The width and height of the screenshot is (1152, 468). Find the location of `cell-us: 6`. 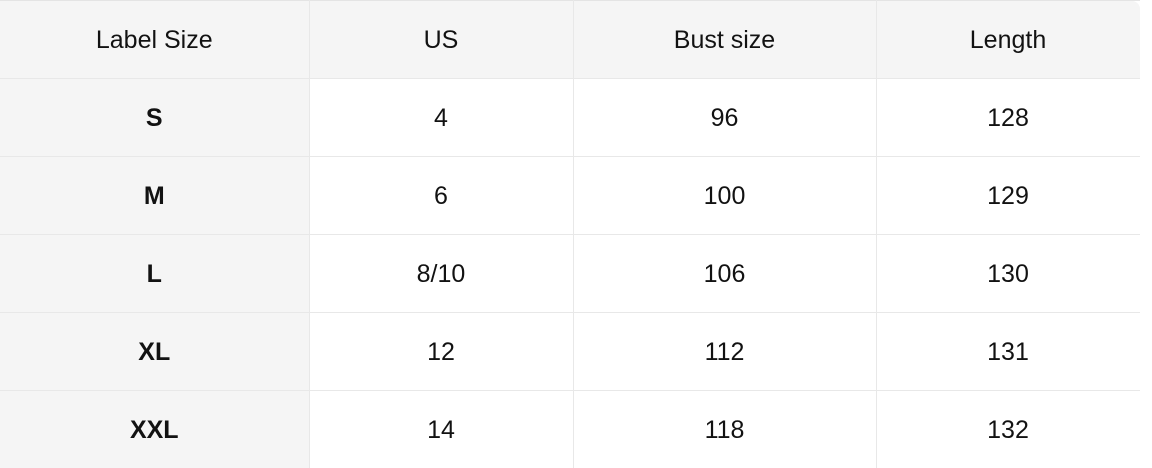

cell-us: 6 is located at coordinates (441, 195).